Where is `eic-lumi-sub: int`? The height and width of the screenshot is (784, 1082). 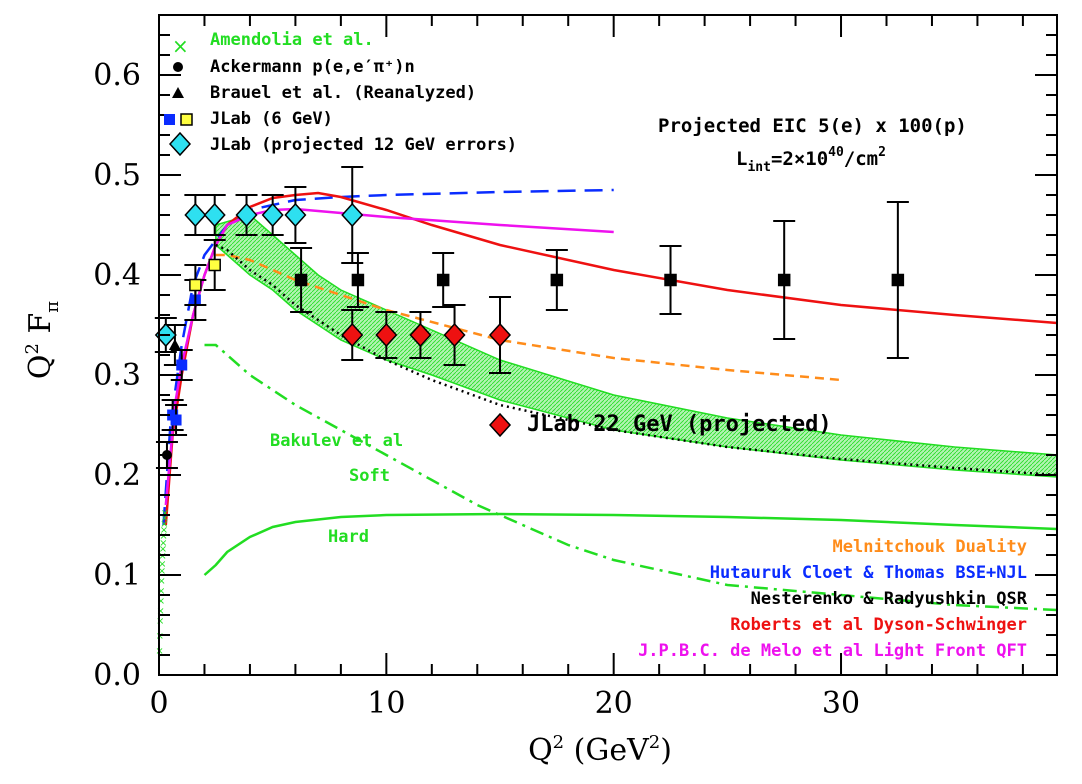
eic-lumi-sub: int is located at coordinates (758, 167).